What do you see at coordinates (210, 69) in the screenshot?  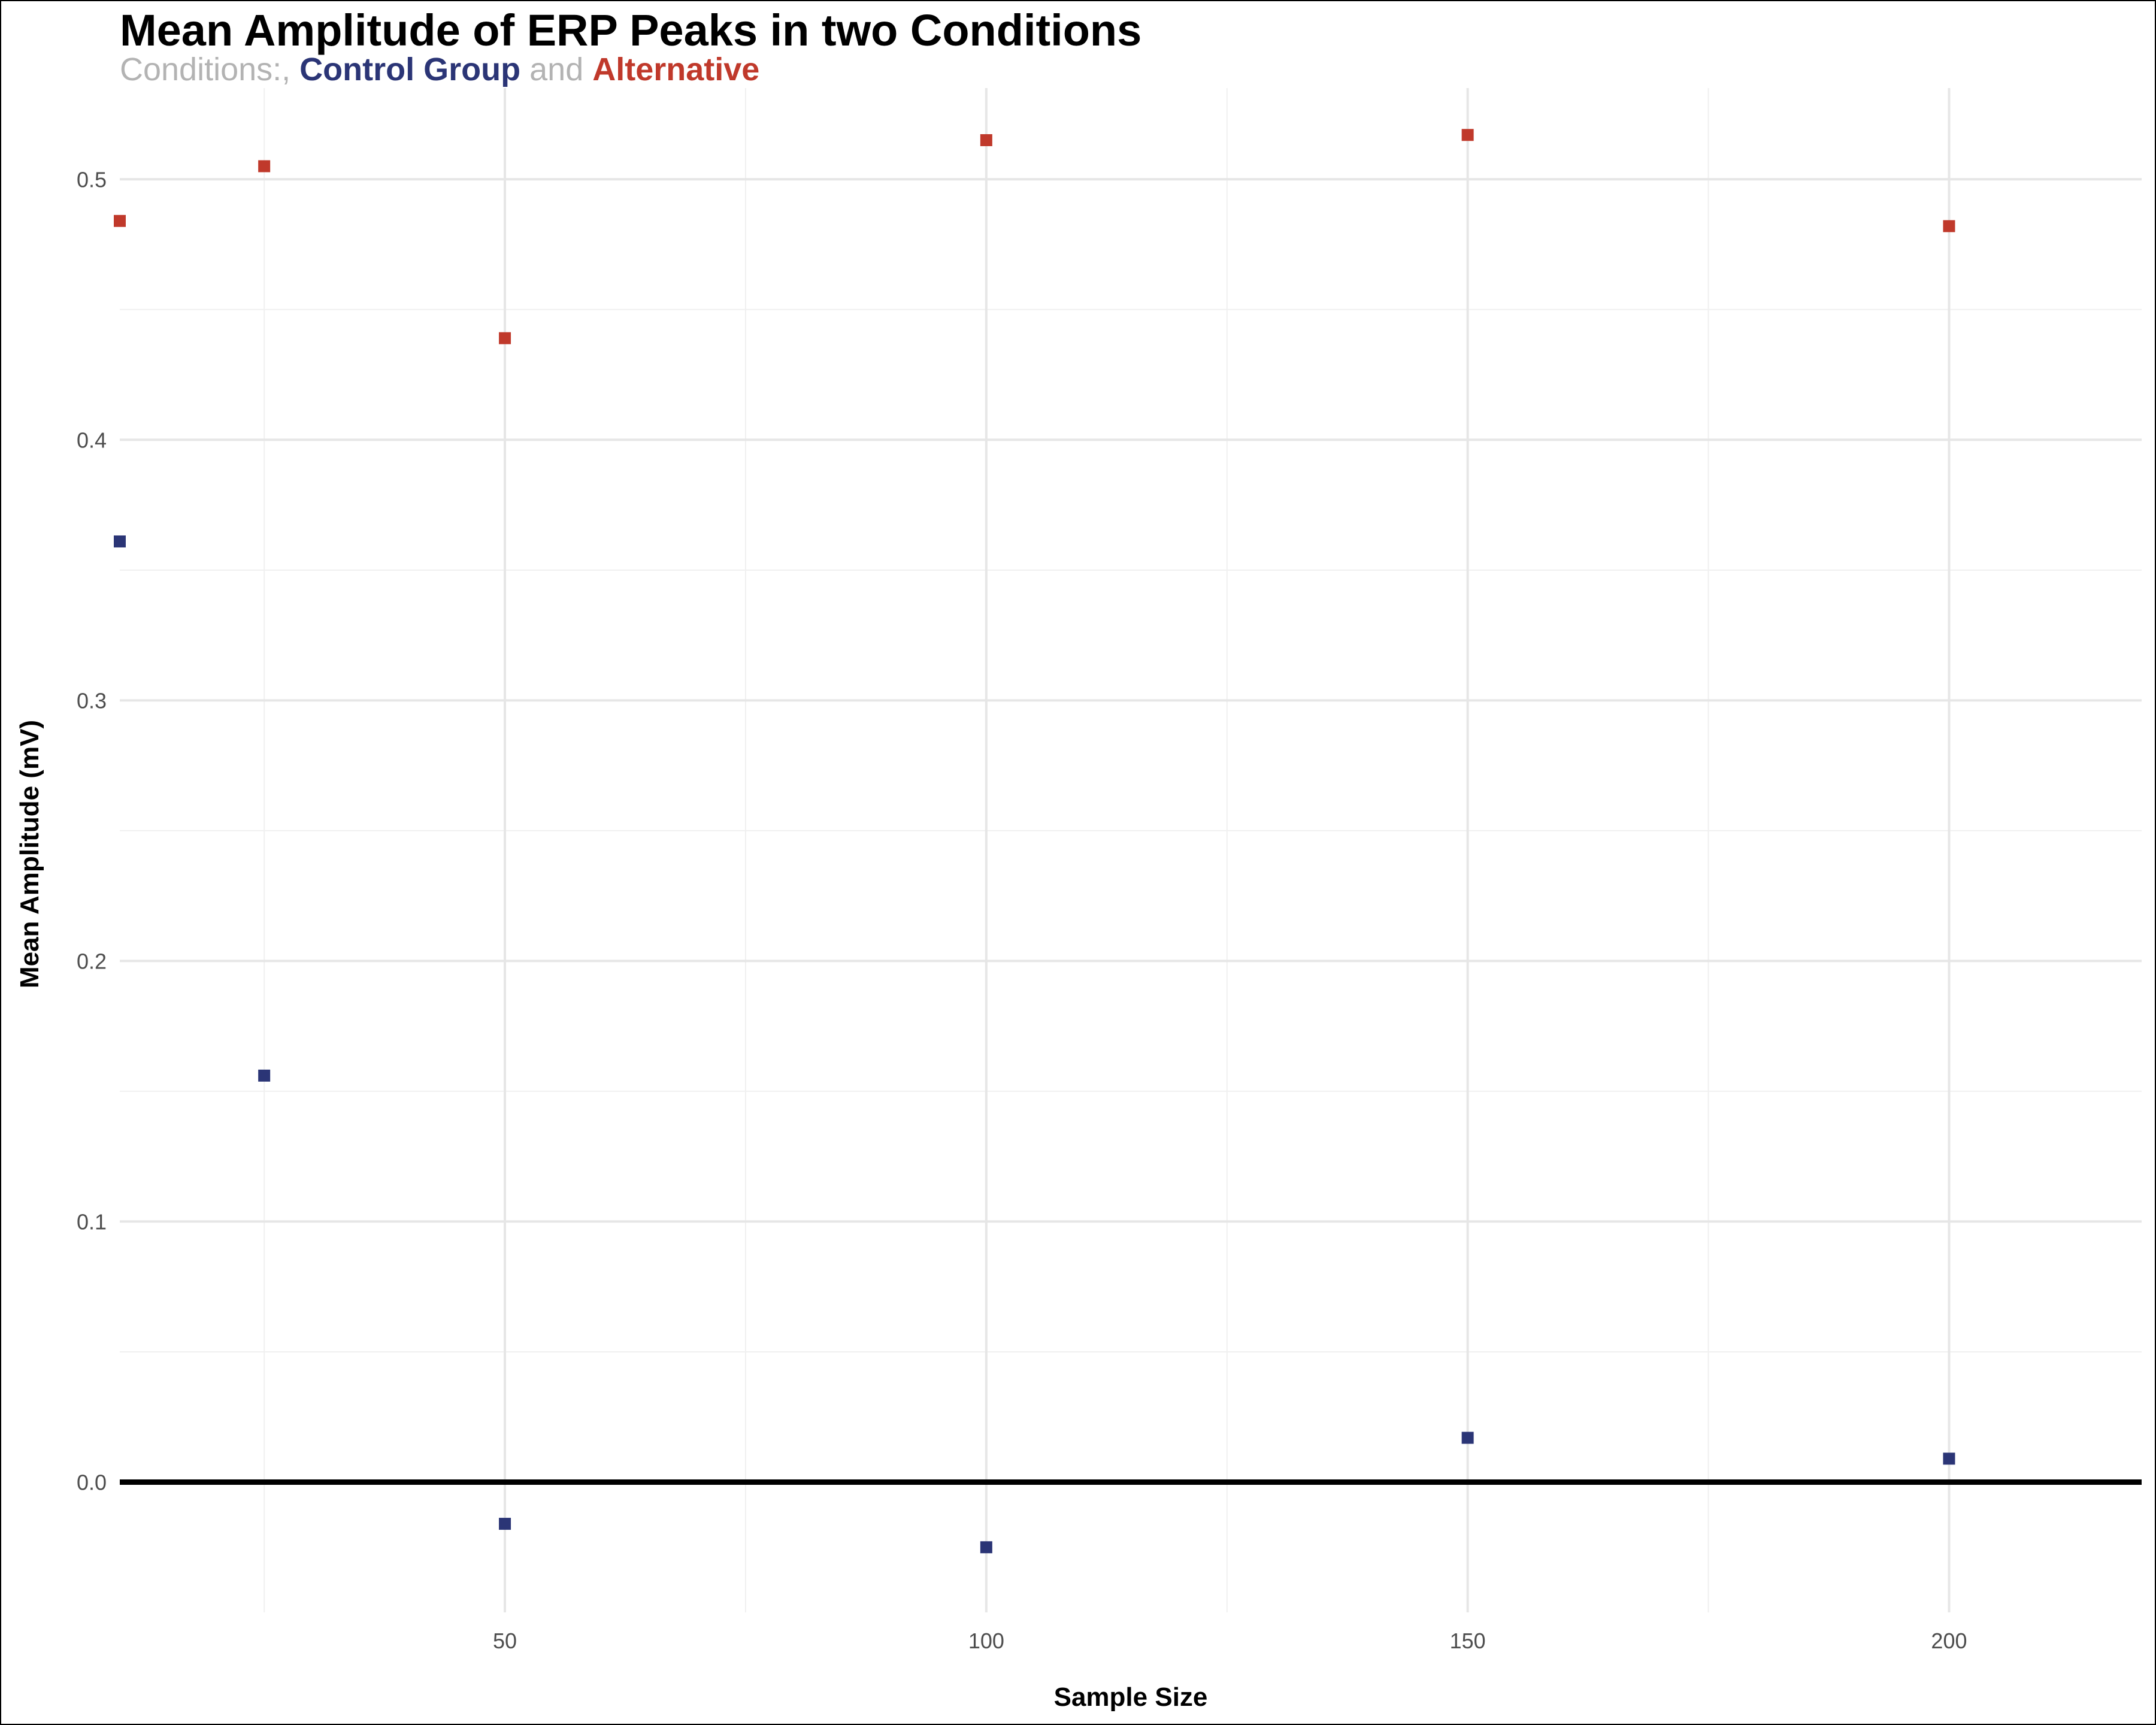 I see `subtitle-prefix: Conditions:,` at bounding box center [210, 69].